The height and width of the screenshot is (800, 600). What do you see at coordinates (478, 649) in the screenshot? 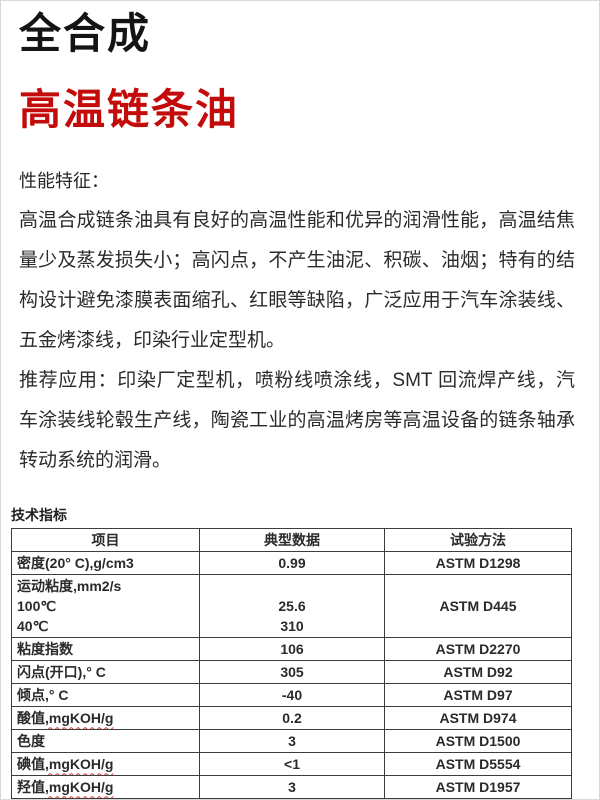
I see `spec-method-cell: ASTM D2270` at bounding box center [478, 649].